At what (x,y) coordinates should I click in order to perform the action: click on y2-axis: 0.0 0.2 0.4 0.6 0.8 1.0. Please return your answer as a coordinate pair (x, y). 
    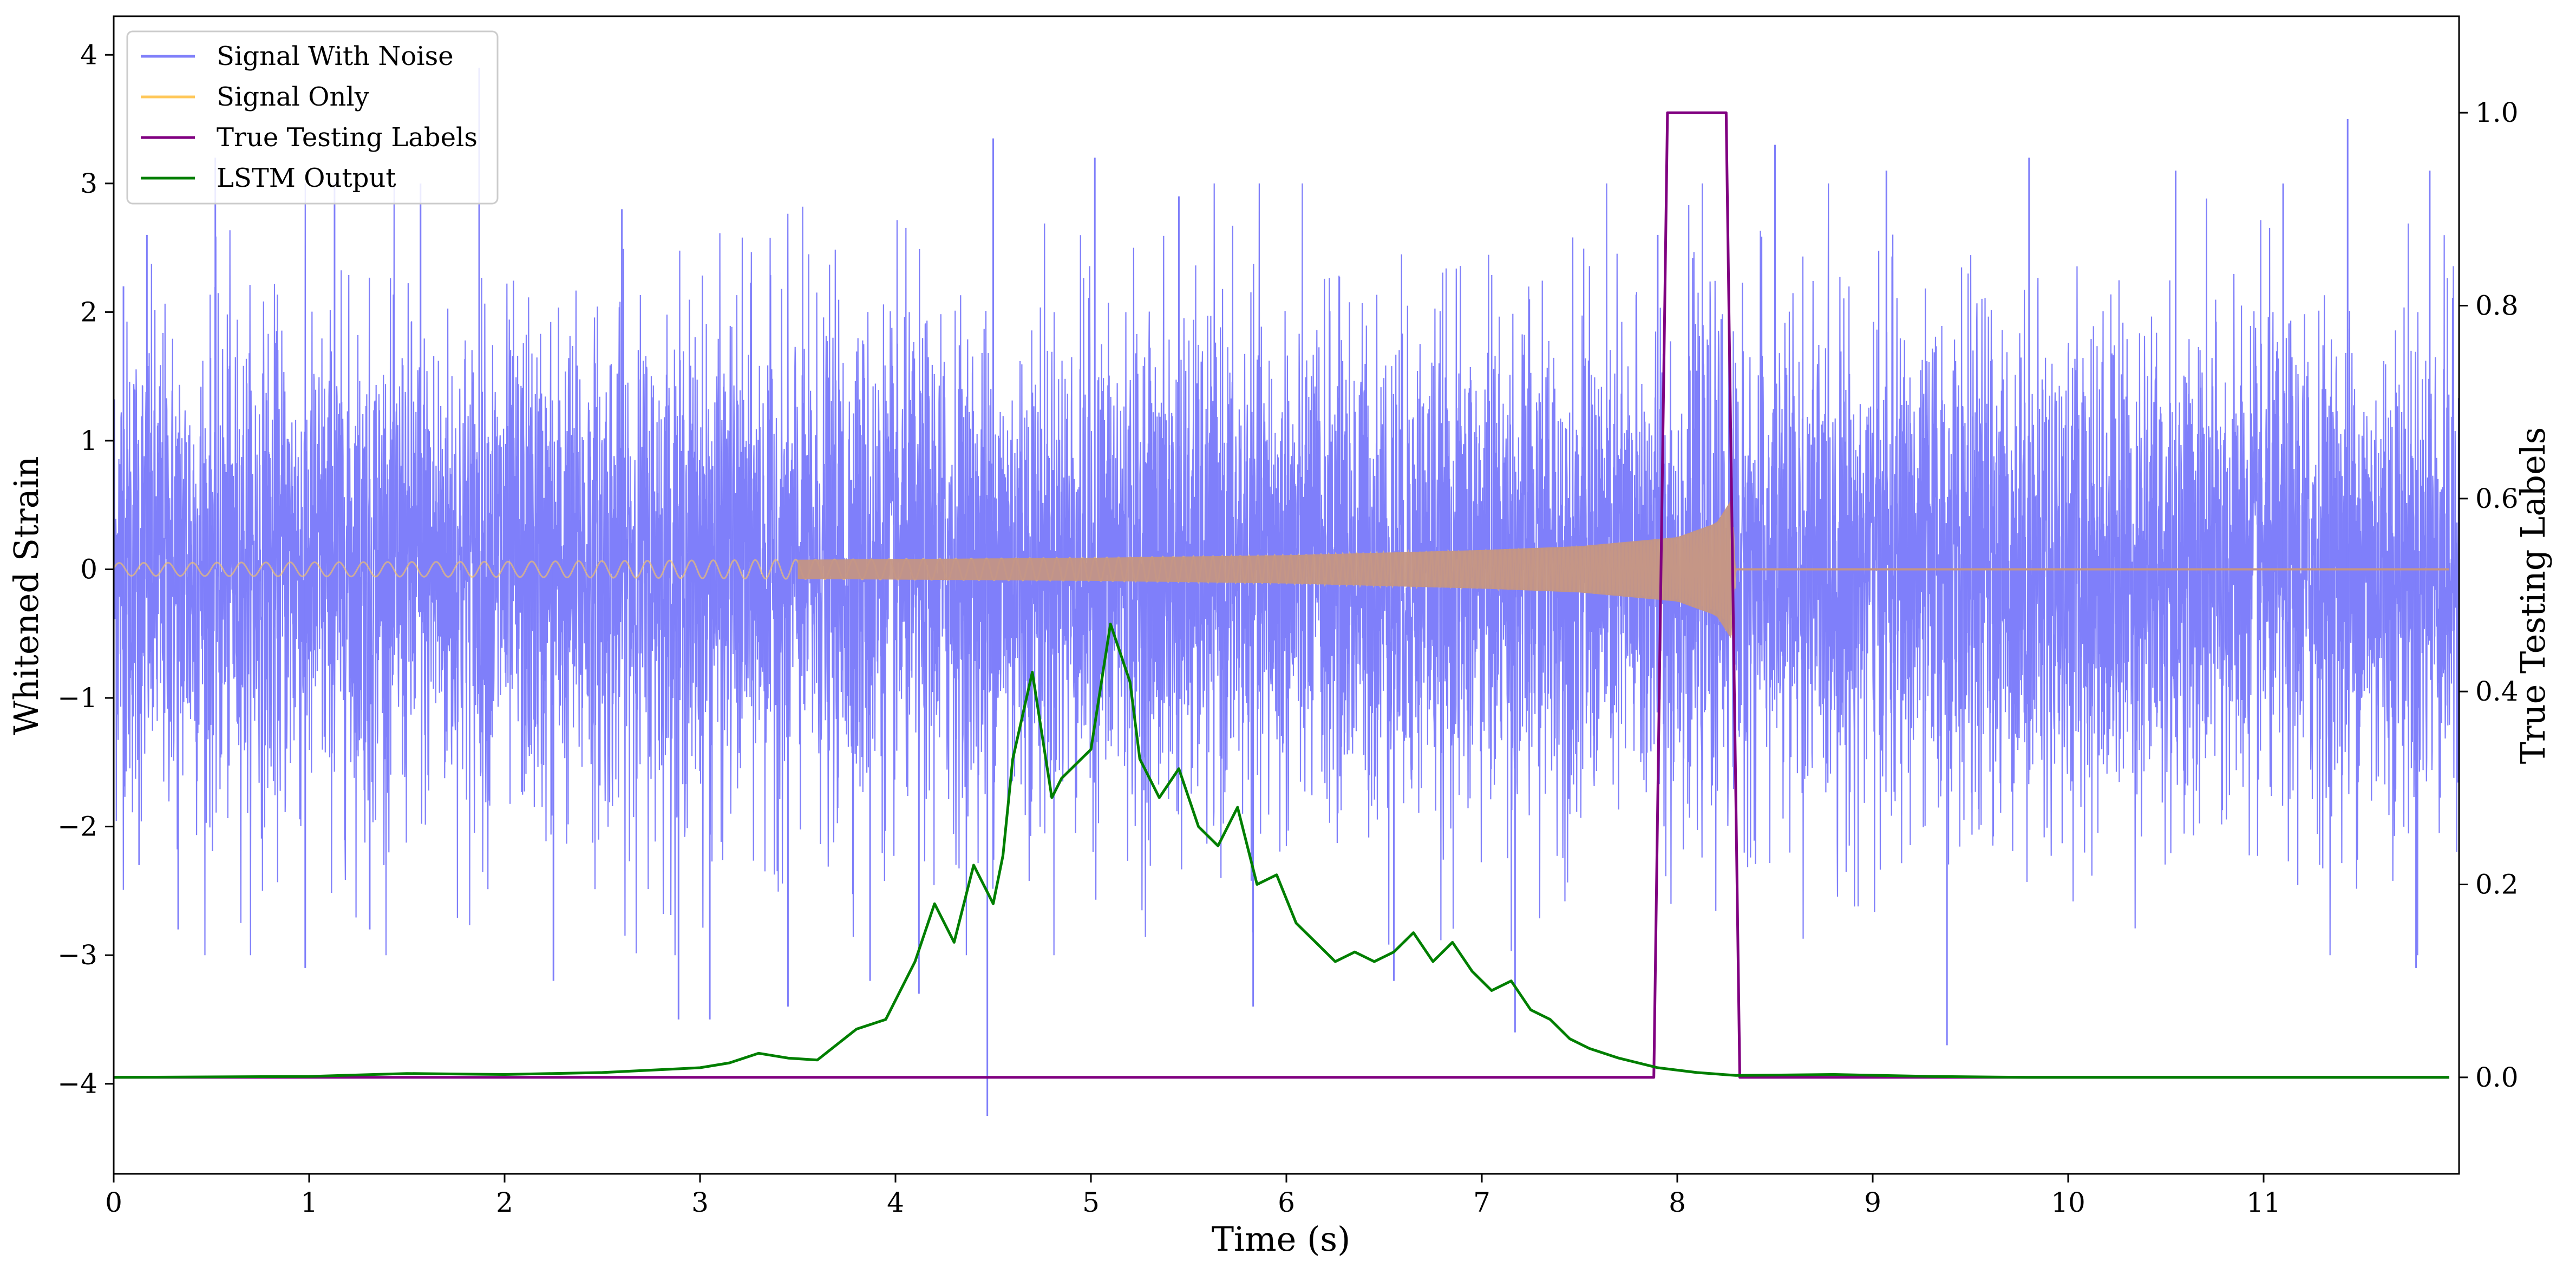
    Looking at the image, I should click on (2489, 595).